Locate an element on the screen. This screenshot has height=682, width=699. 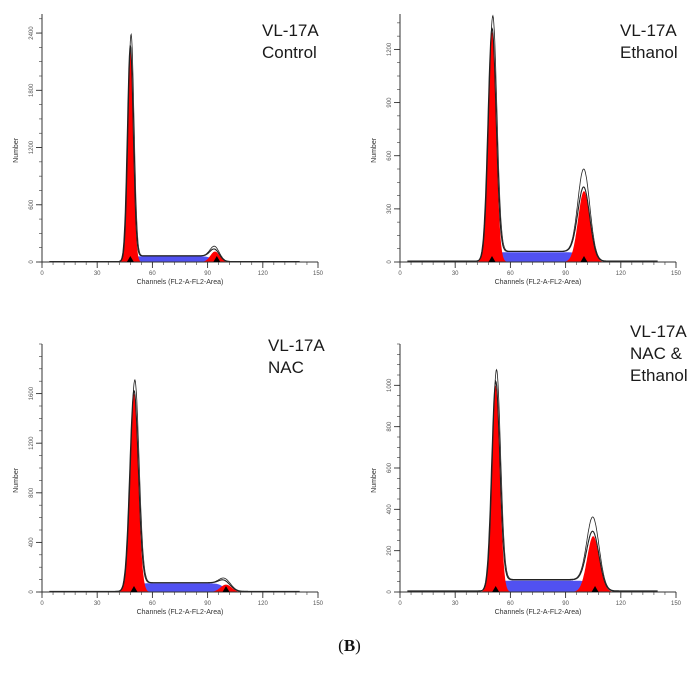
y-tick-label: 900 is located at coordinates (390, 102).